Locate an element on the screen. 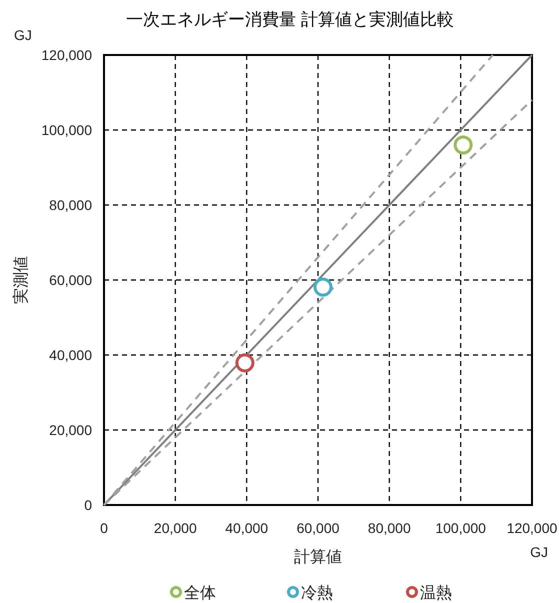 Image resolution: width=559 pixels, height=603 pixels. x-tick-label: 40,000 is located at coordinates (246, 528).